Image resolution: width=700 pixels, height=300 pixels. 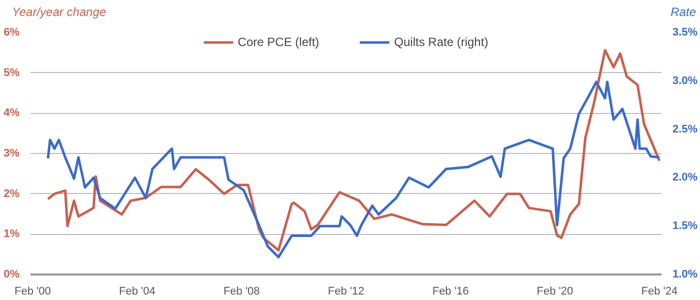 What do you see at coordinates (685, 226) in the screenshot?
I see `y2-tick-label: 1.5%` at bounding box center [685, 226].